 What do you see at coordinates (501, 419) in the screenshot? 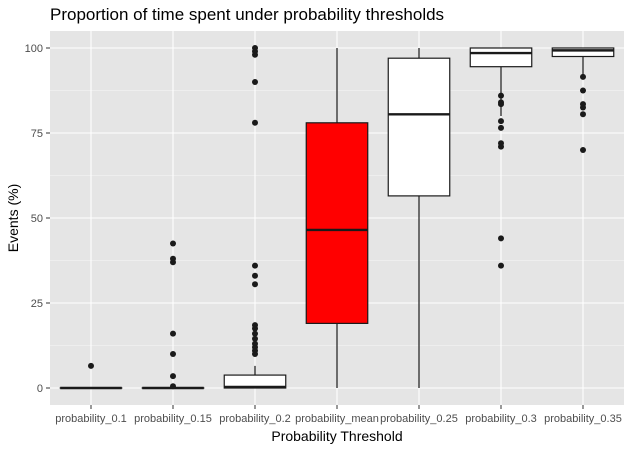
I see `x-tick-label: probability_0.3` at bounding box center [501, 419].